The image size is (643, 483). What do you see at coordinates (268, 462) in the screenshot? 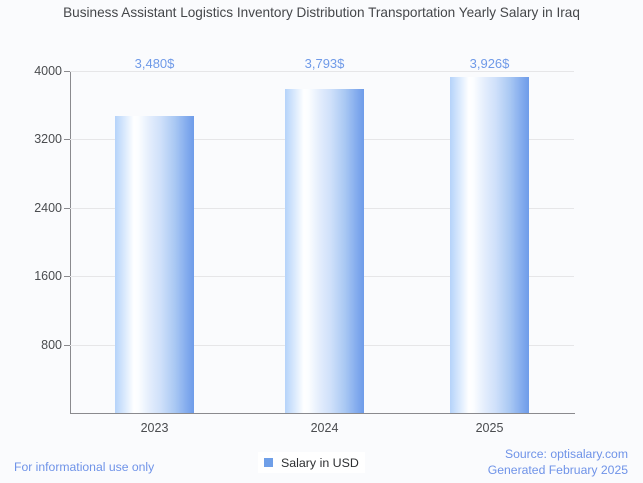
I see `square-swatch-icon` at bounding box center [268, 462].